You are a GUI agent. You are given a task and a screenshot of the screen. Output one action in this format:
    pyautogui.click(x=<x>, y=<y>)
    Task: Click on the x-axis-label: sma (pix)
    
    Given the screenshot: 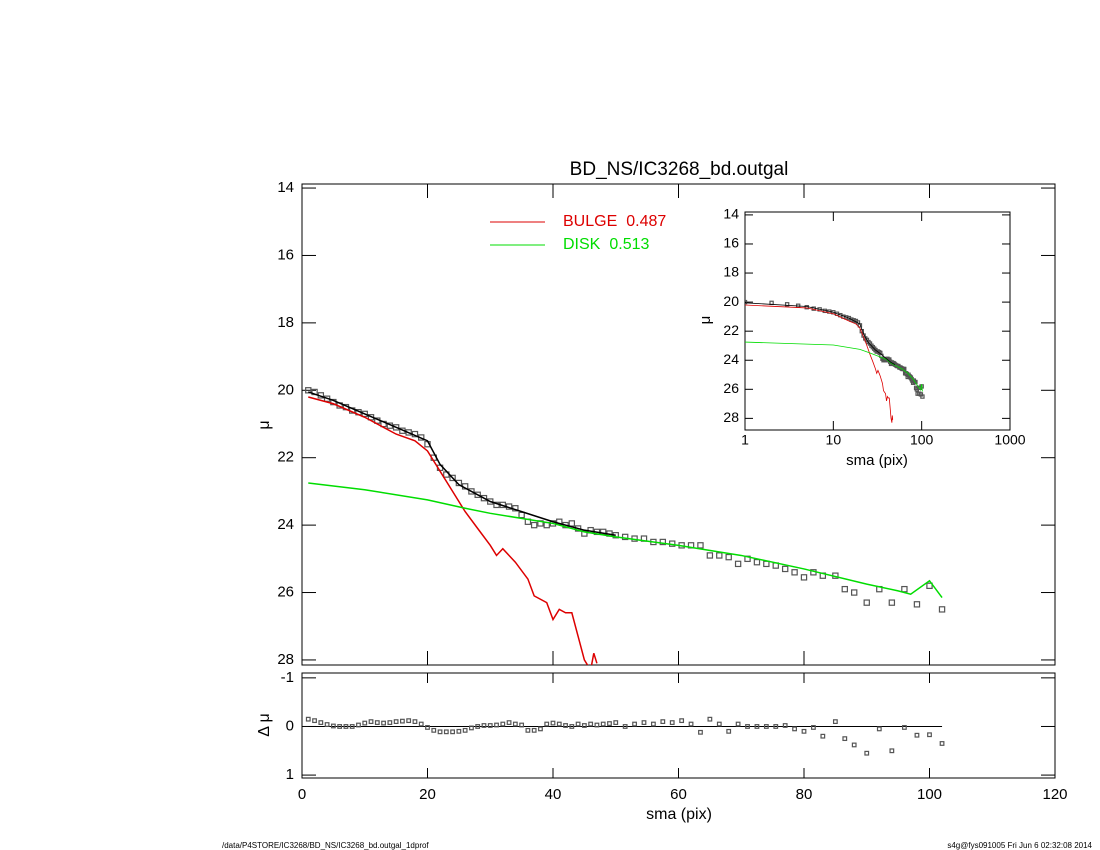 What is the action you would take?
    pyautogui.click(x=679, y=814)
    